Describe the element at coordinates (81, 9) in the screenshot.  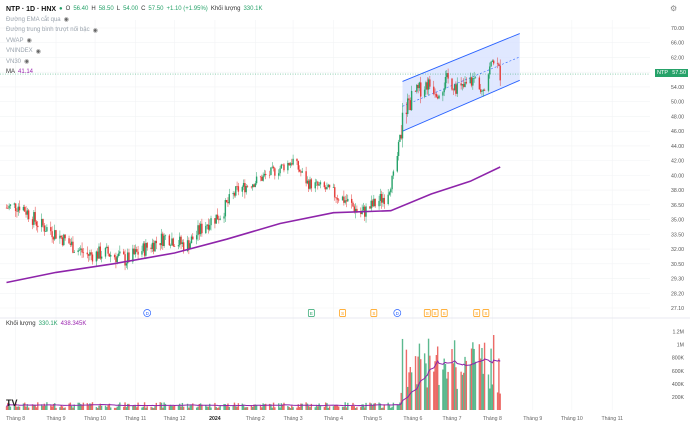
I see `open-value: 56.40` at that location.